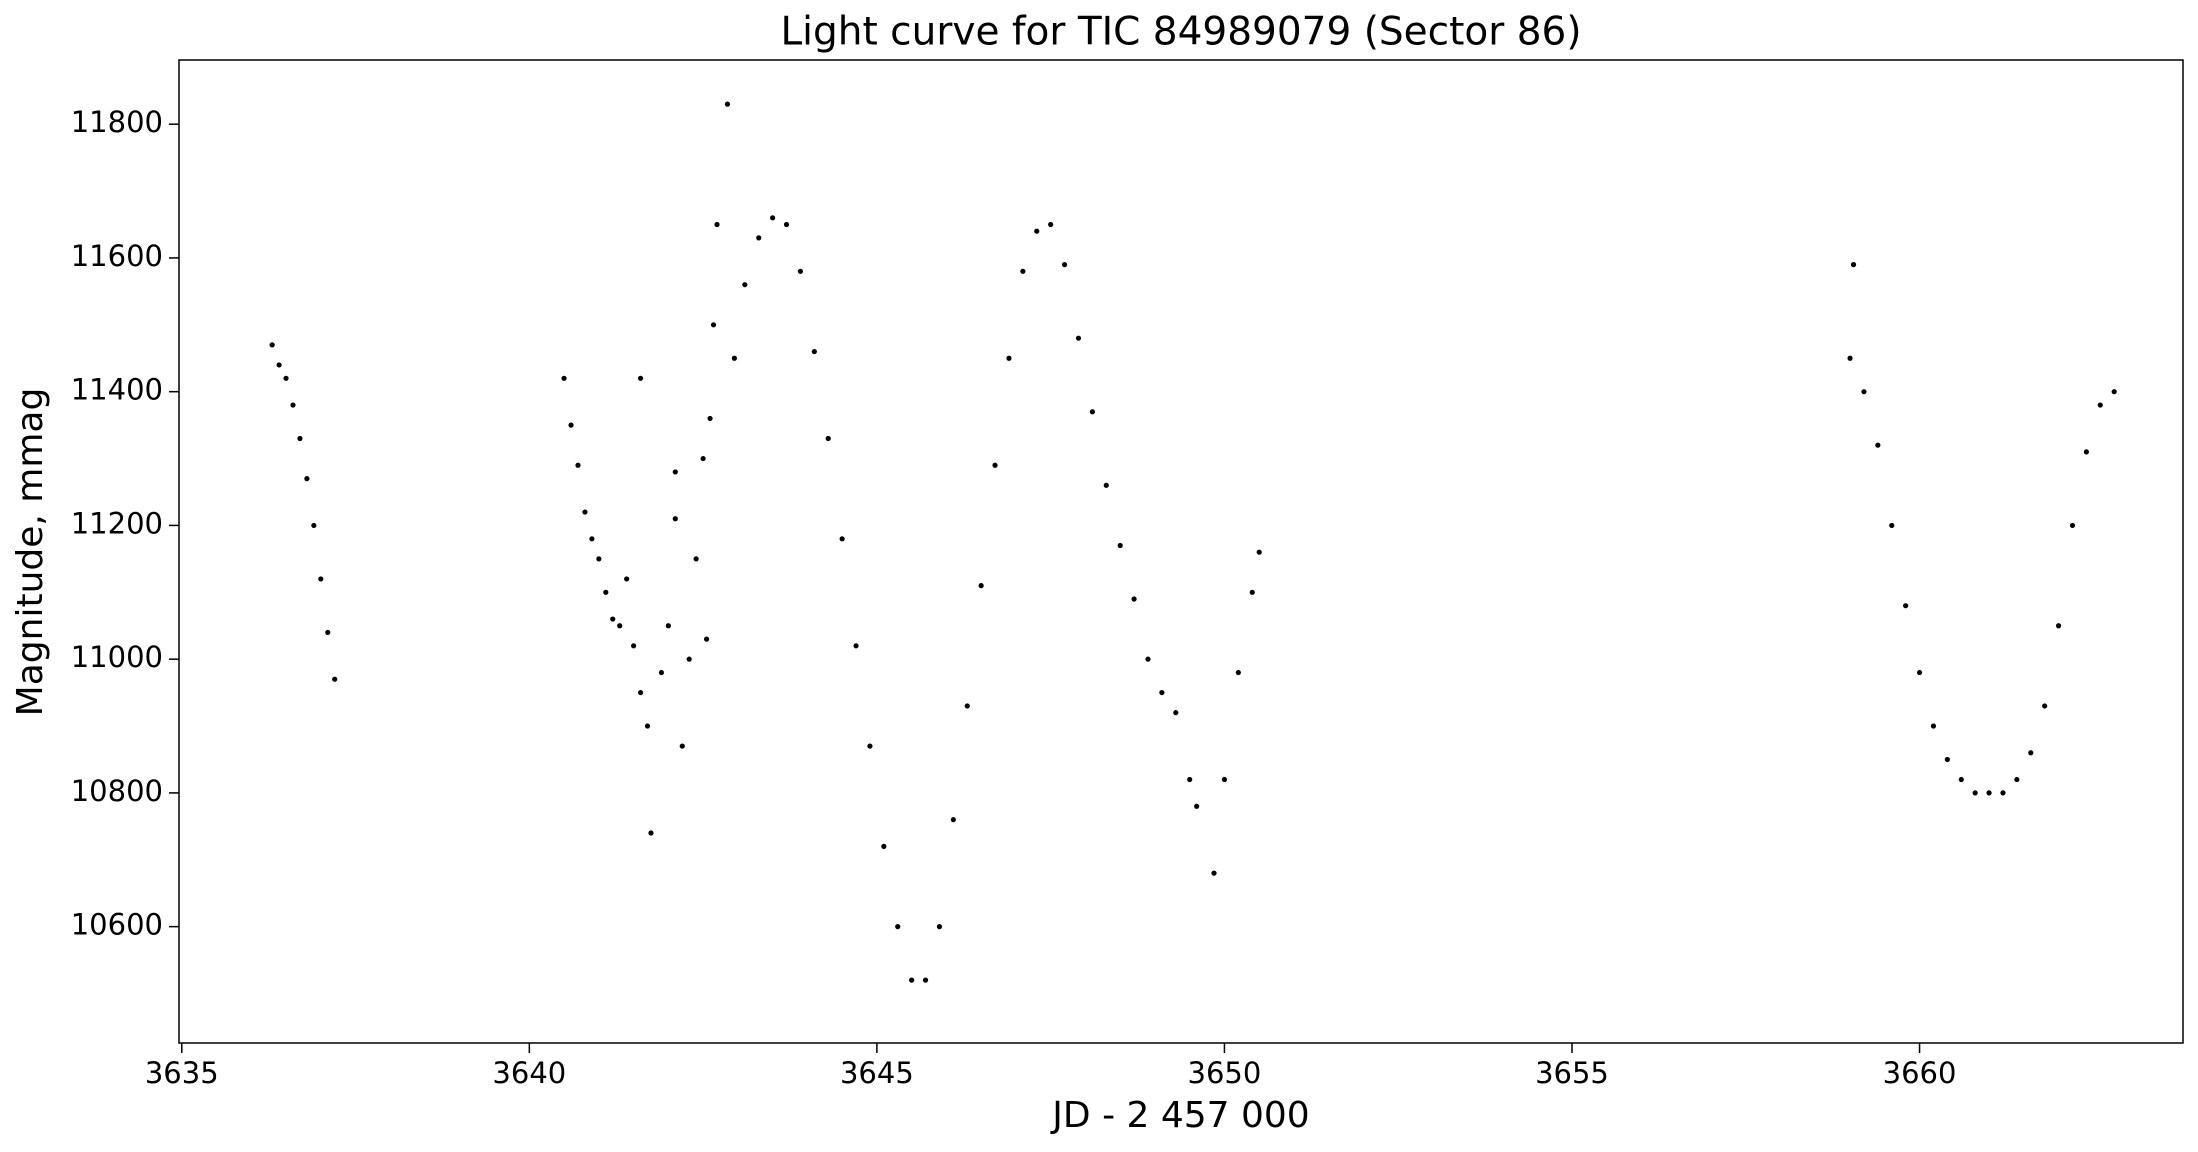 The width and height of the screenshot is (2198, 1152). I want to click on x-tick-label: 3660, so click(1920, 1073).